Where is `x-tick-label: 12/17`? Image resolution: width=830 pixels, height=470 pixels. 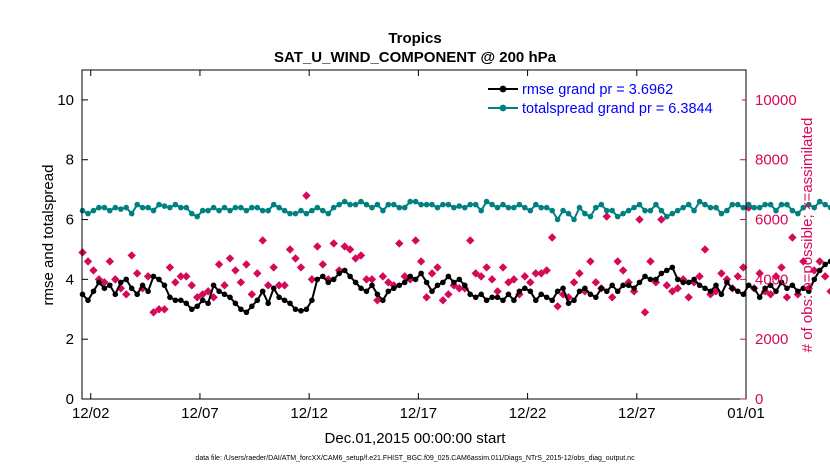 x-tick-label: 12/17 is located at coordinates (419, 413).